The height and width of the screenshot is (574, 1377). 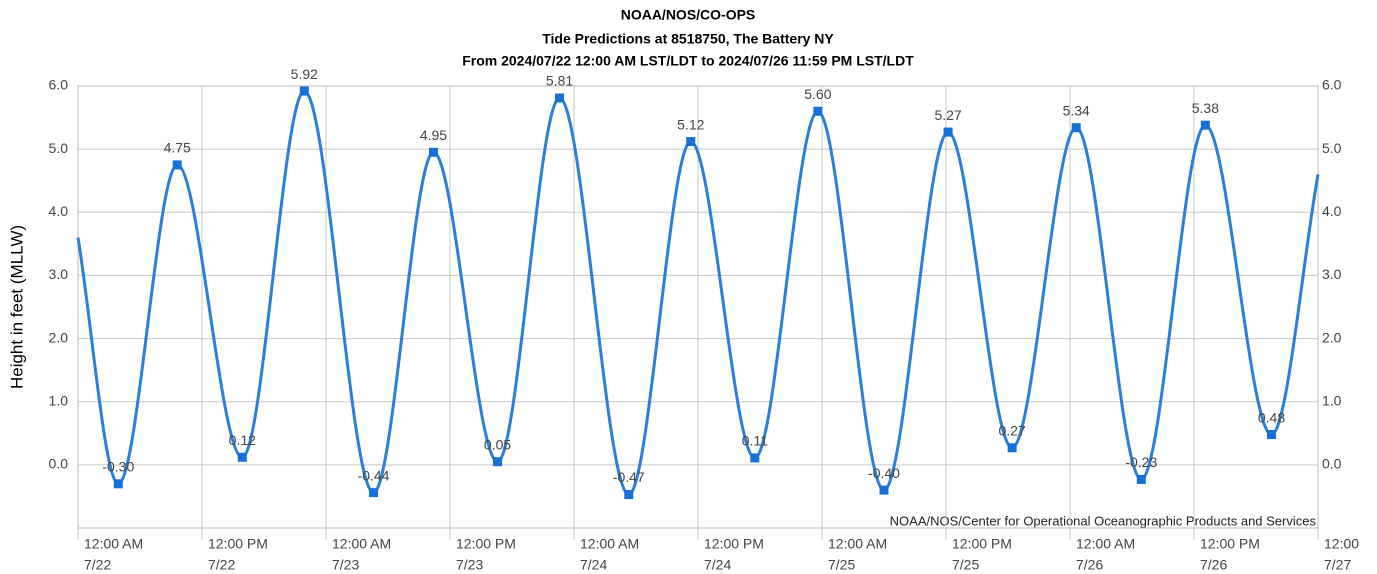 I want to click on x-tick-label: 12:00, so click(x=1341, y=544).